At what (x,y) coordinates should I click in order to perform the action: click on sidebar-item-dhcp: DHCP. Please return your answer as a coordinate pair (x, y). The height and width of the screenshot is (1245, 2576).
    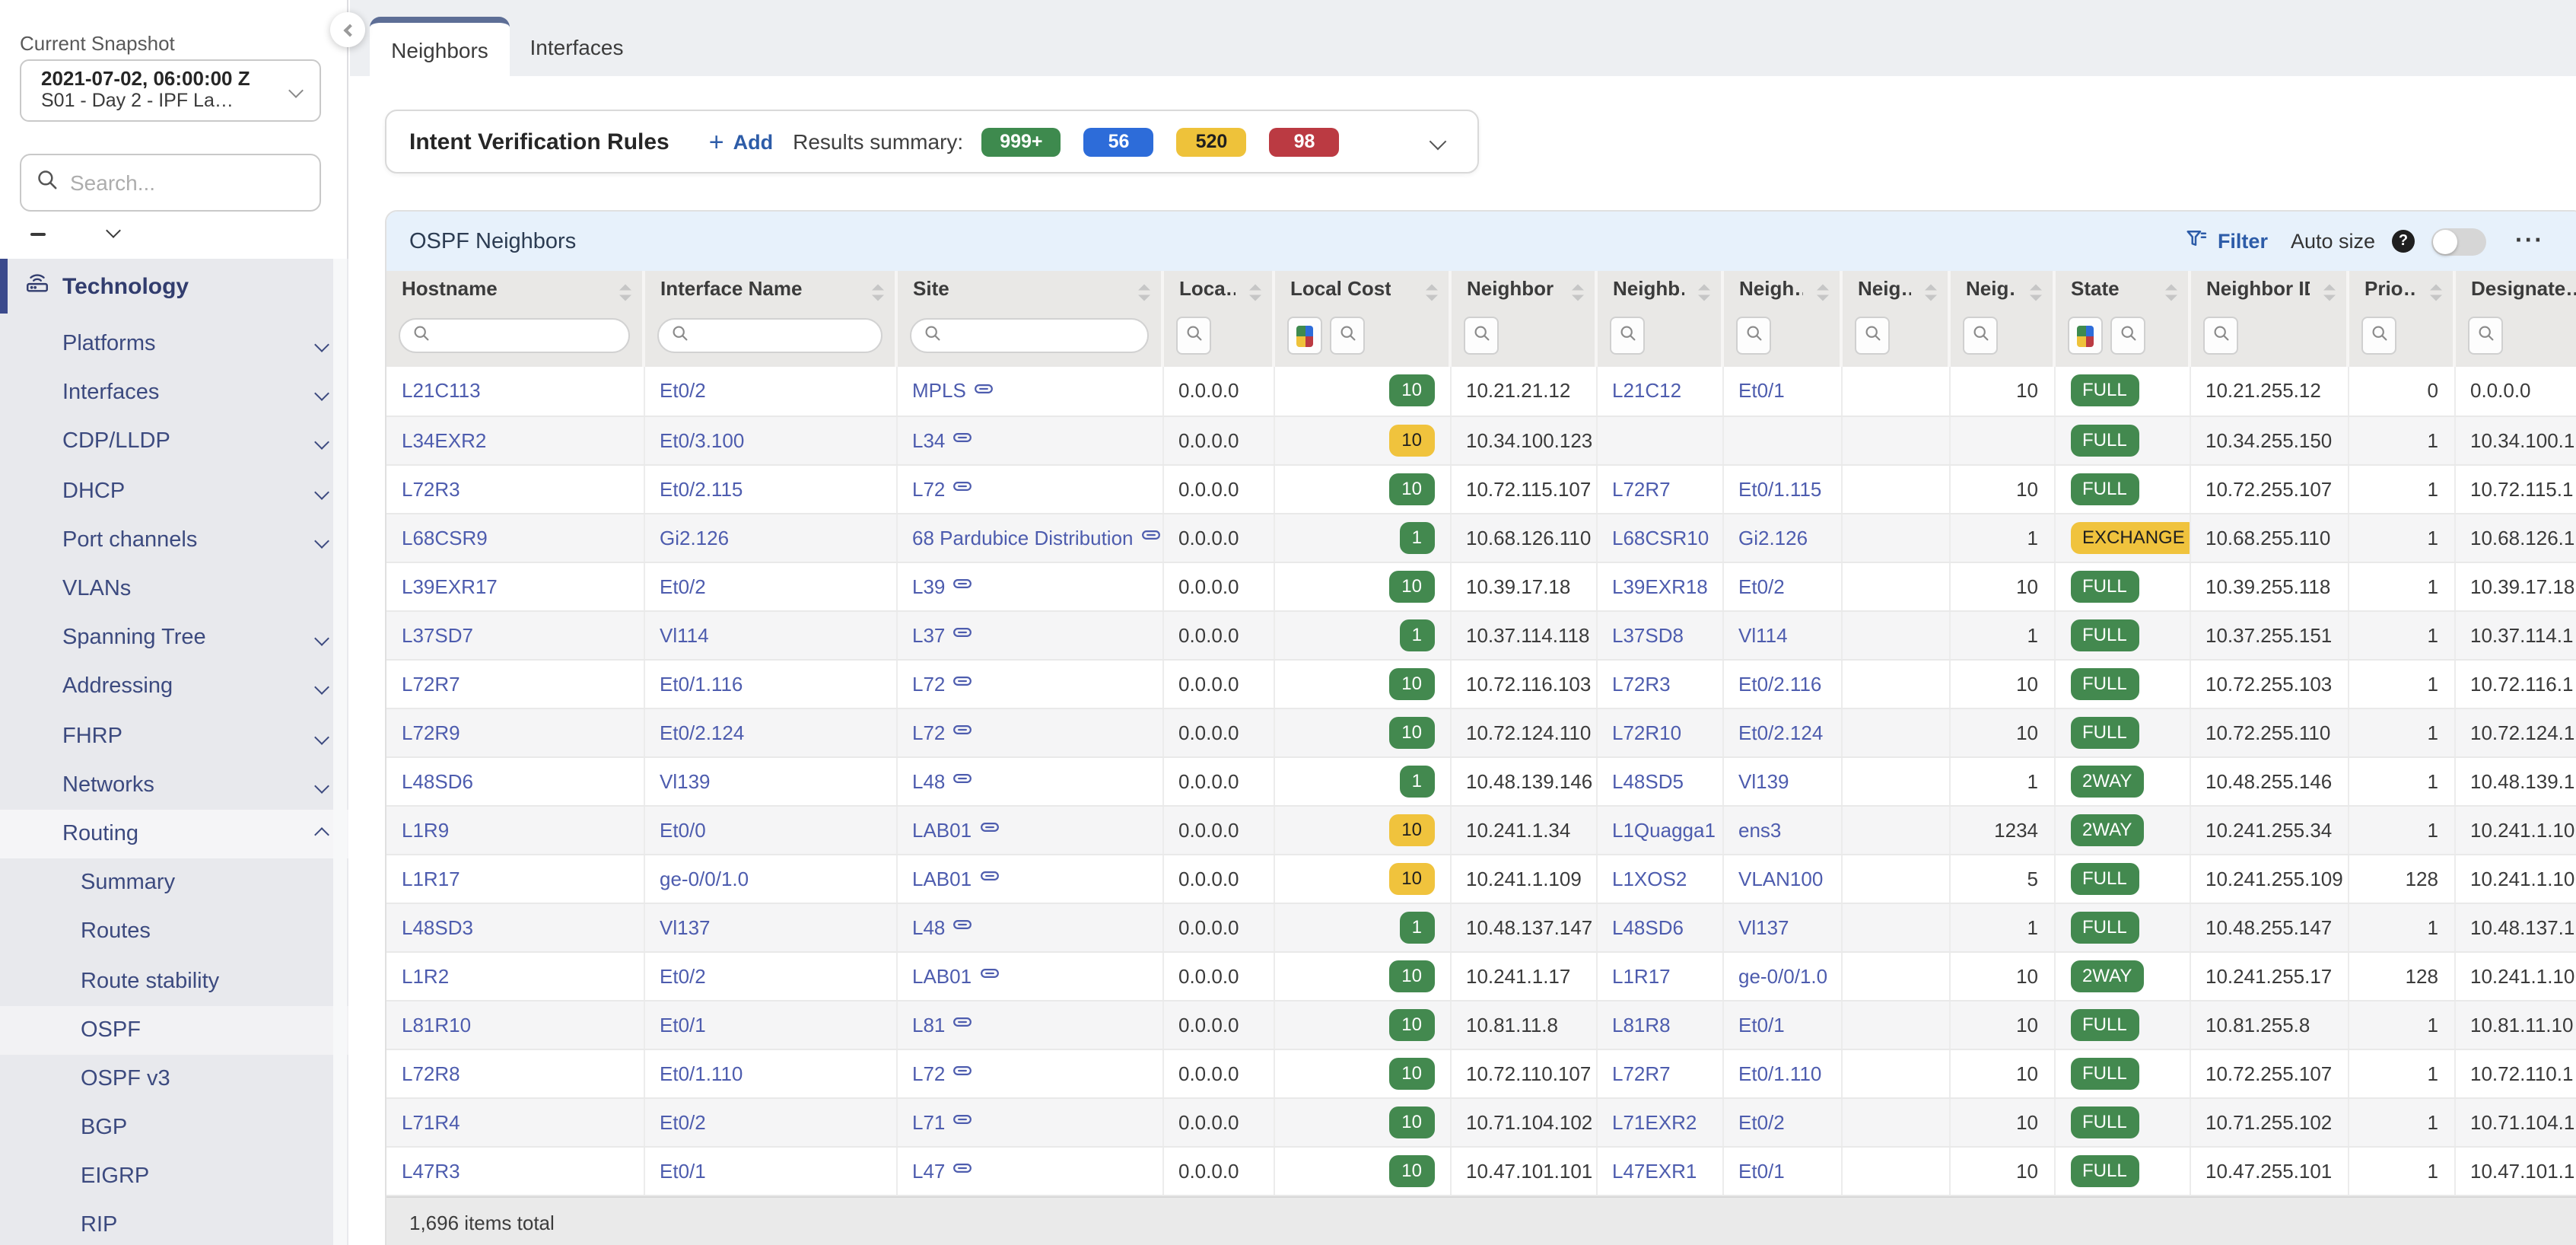
    Looking at the image, I should click on (174, 490).